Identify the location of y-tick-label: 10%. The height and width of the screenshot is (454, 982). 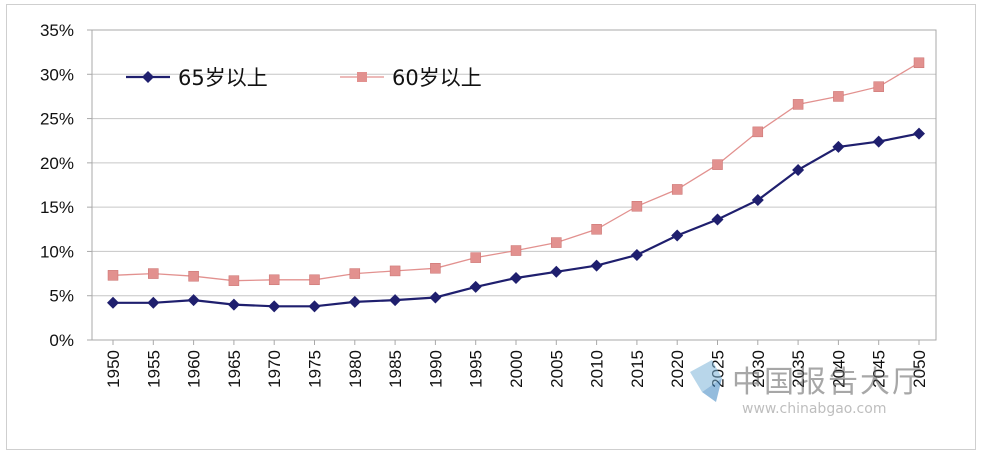
(57, 251).